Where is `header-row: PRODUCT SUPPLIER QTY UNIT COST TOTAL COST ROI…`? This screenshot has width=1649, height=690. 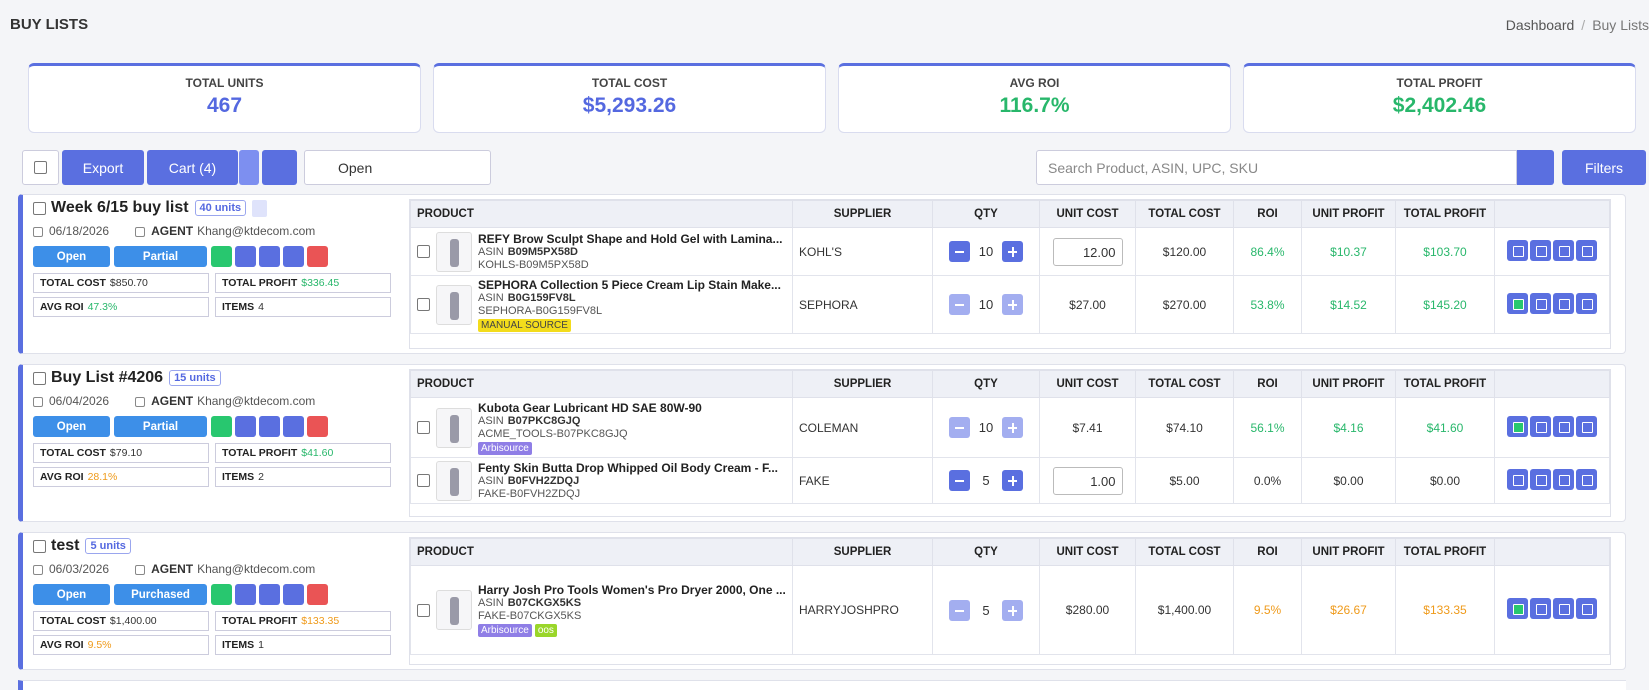
header-row: PRODUCT SUPPLIER QTY UNIT COST TOTAL COST ROI… is located at coordinates (1010, 384).